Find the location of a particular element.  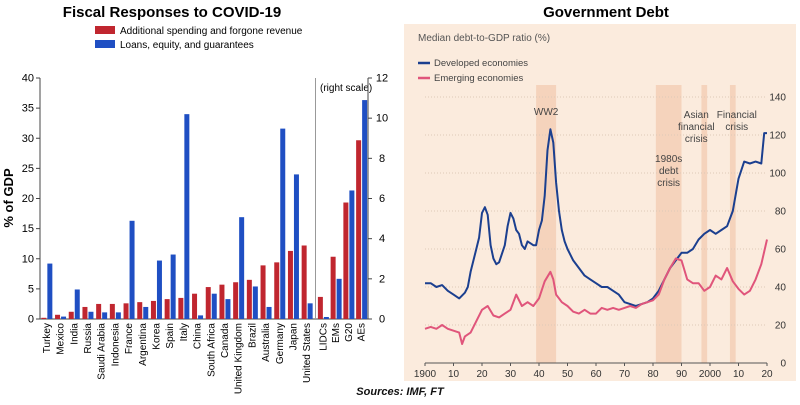

period-annotation: 1980s debt crisis is located at coordinates (668, 171).